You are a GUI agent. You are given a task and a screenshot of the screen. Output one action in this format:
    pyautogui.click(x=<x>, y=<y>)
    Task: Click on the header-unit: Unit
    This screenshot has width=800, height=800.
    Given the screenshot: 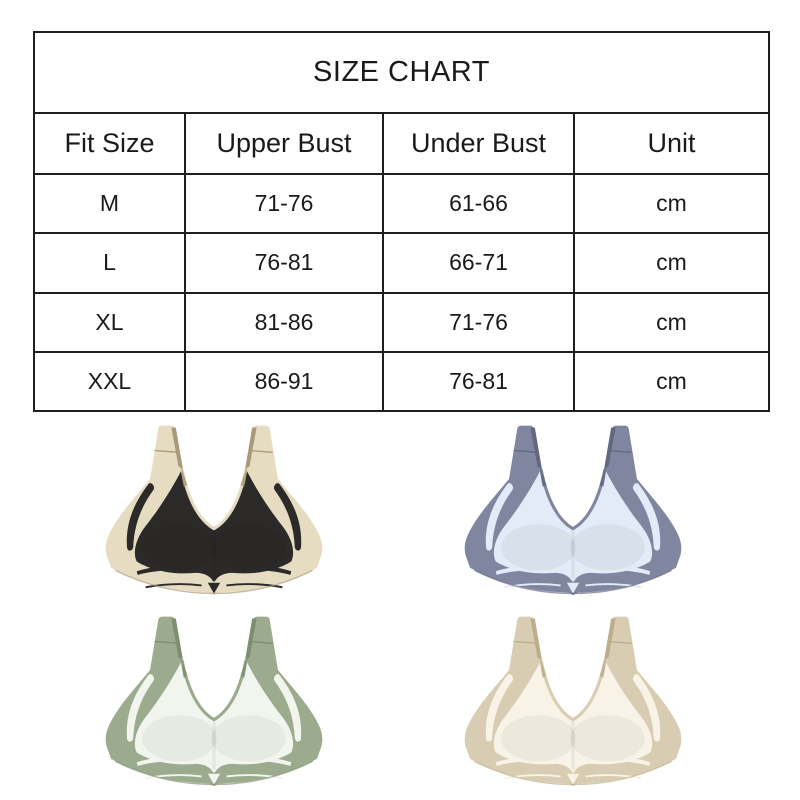 What is the action you would take?
    pyautogui.click(x=670, y=144)
    